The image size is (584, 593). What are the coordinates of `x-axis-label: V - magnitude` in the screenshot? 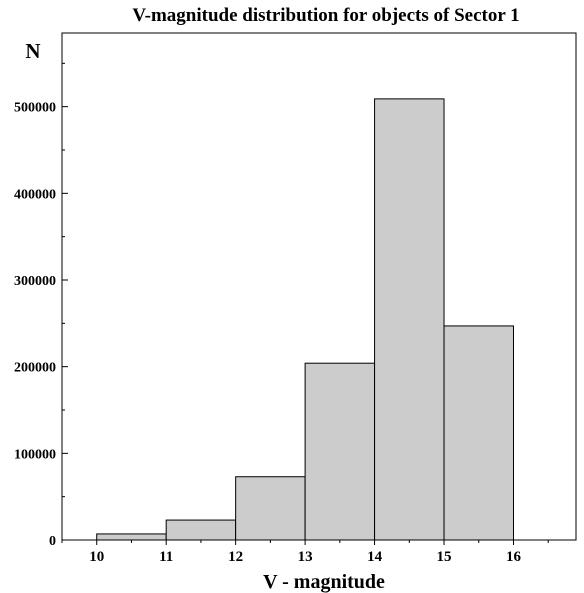 It's located at (324, 582).